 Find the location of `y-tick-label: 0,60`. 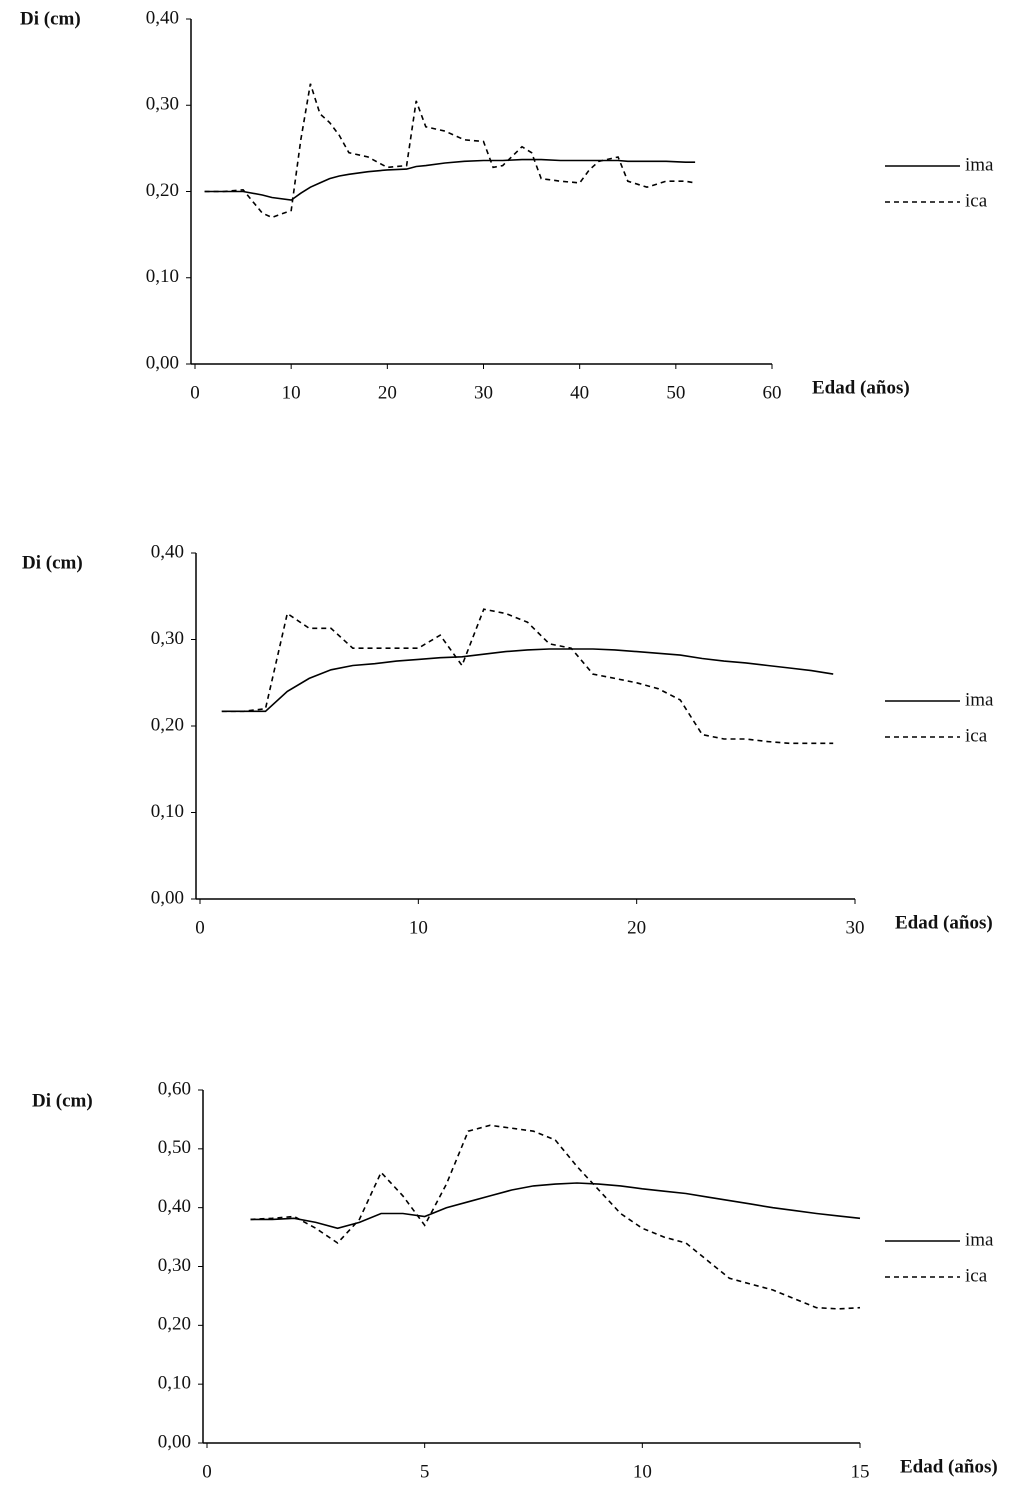

y-tick-label: 0,60 is located at coordinates (174, 1088).